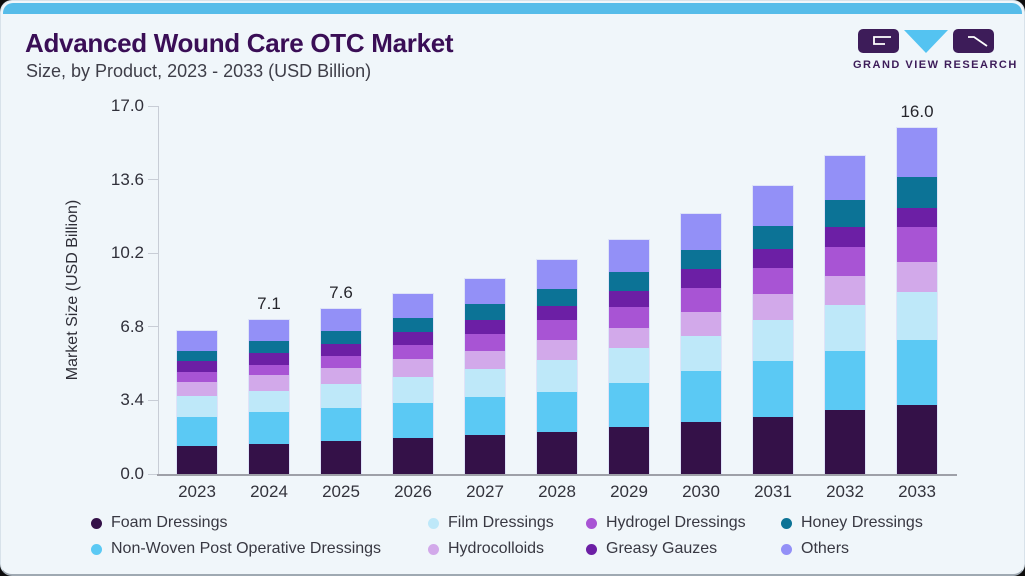  I want to click on legend-item: Foam Dressings, so click(159, 523).